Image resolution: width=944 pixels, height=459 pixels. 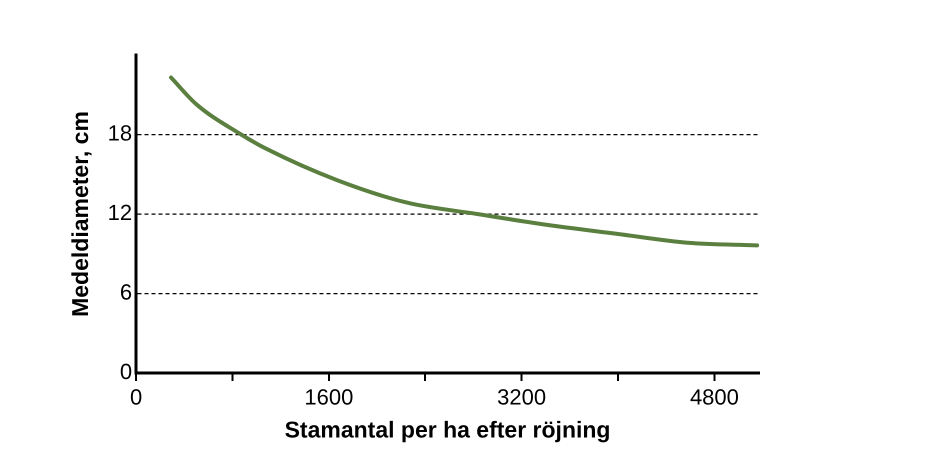 I want to click on x-tick-label: 3200, so click(x=521, y=397).